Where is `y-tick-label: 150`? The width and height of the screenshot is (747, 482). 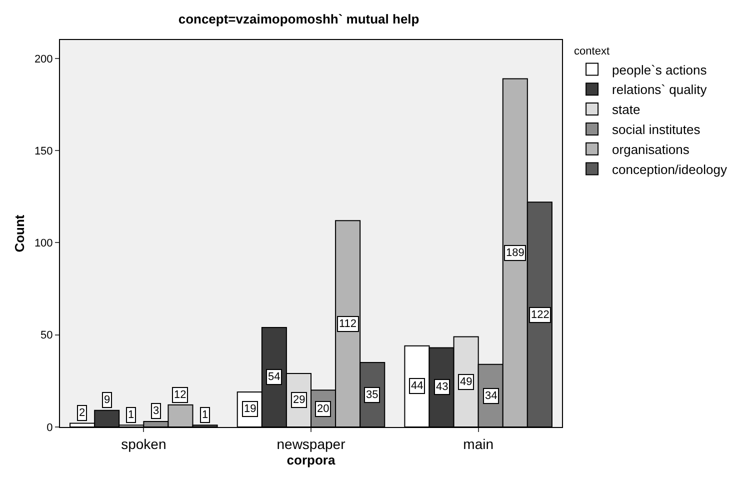 y-tick-label: 150 is located at coordinates (43, 151).